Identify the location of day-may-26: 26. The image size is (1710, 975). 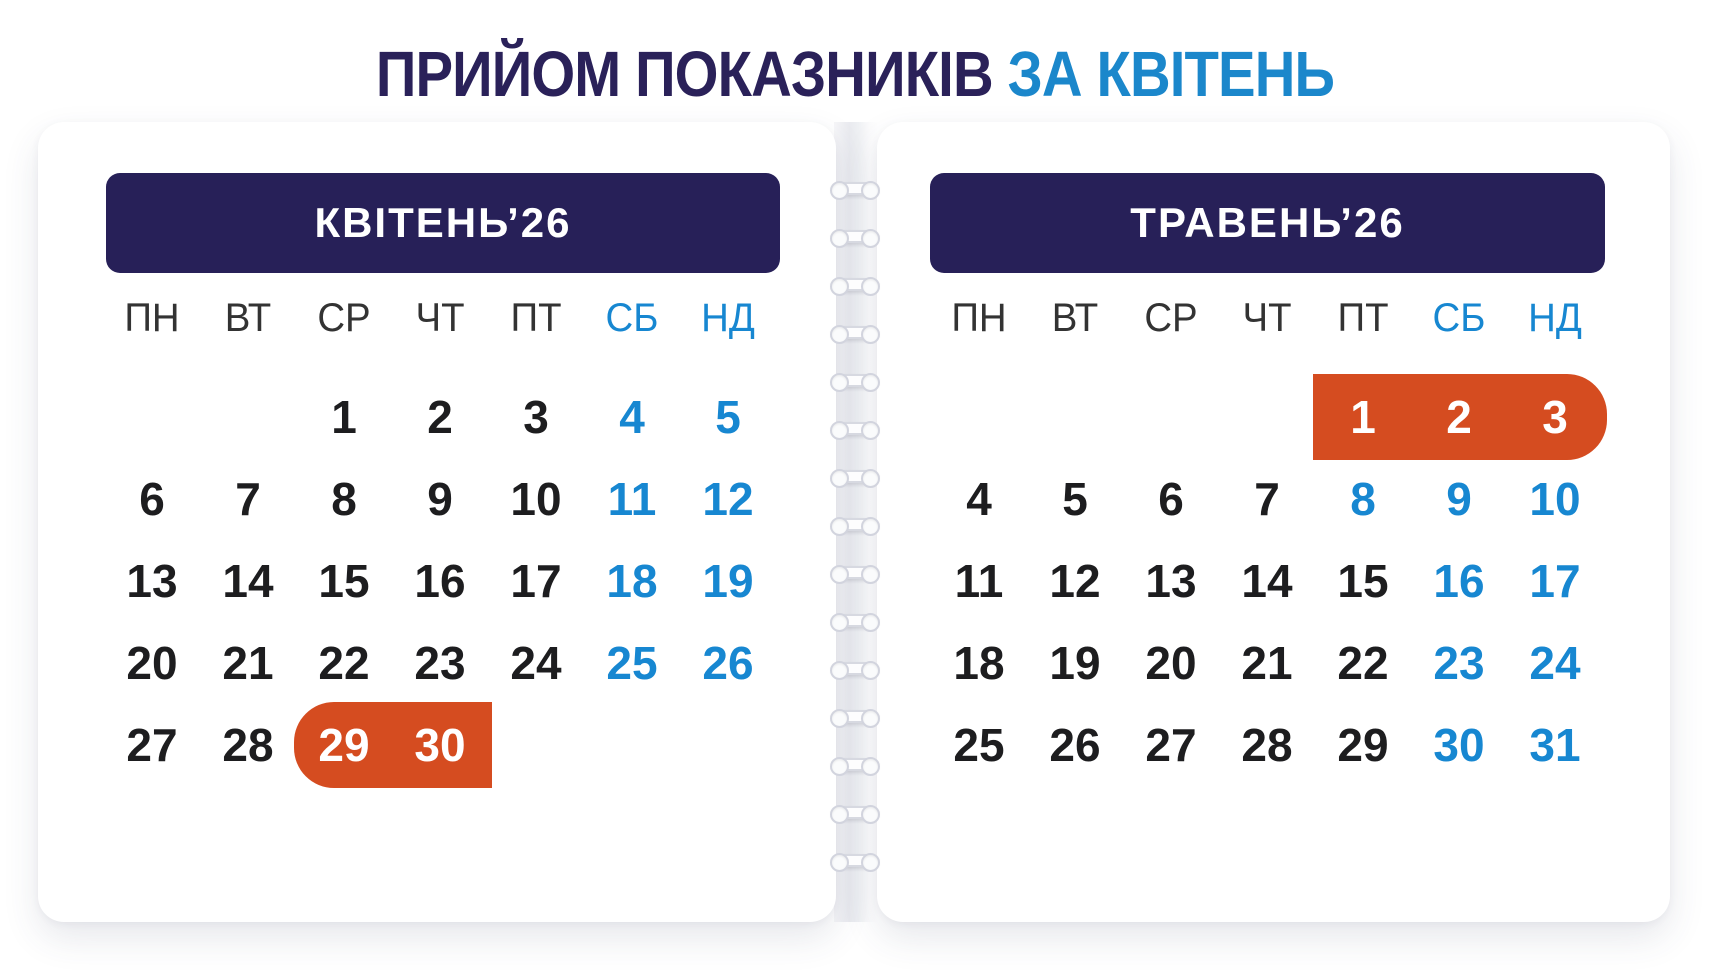
(1075, 745).